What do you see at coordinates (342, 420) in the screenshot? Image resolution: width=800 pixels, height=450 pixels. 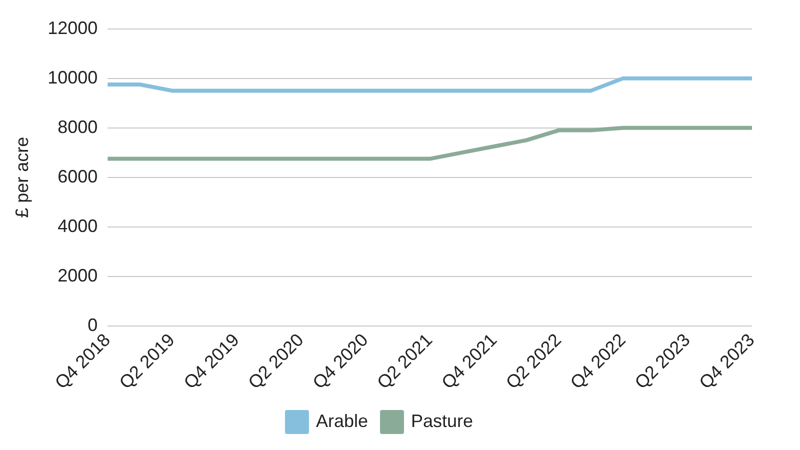 I see `legend-label: Arable` at bounding box center [342, 420].